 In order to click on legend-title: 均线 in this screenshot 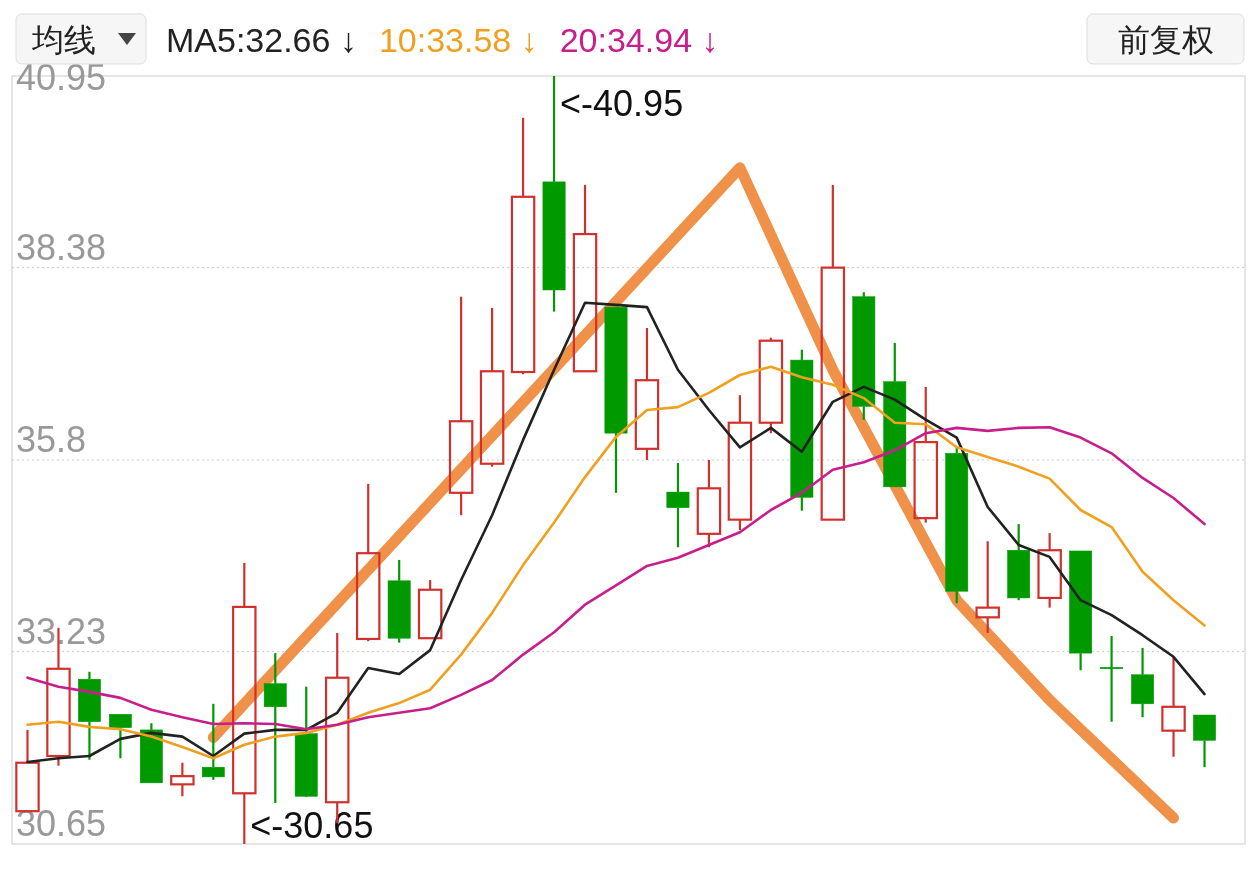, I will do `click(63, 40)`.